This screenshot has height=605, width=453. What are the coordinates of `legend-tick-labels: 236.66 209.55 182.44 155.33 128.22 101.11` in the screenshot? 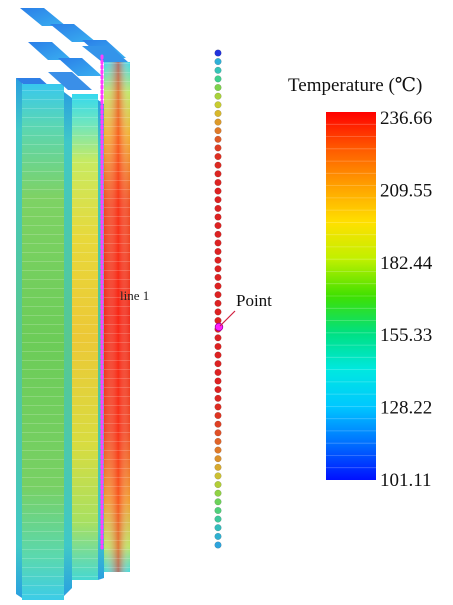 It's located at (406, 299).